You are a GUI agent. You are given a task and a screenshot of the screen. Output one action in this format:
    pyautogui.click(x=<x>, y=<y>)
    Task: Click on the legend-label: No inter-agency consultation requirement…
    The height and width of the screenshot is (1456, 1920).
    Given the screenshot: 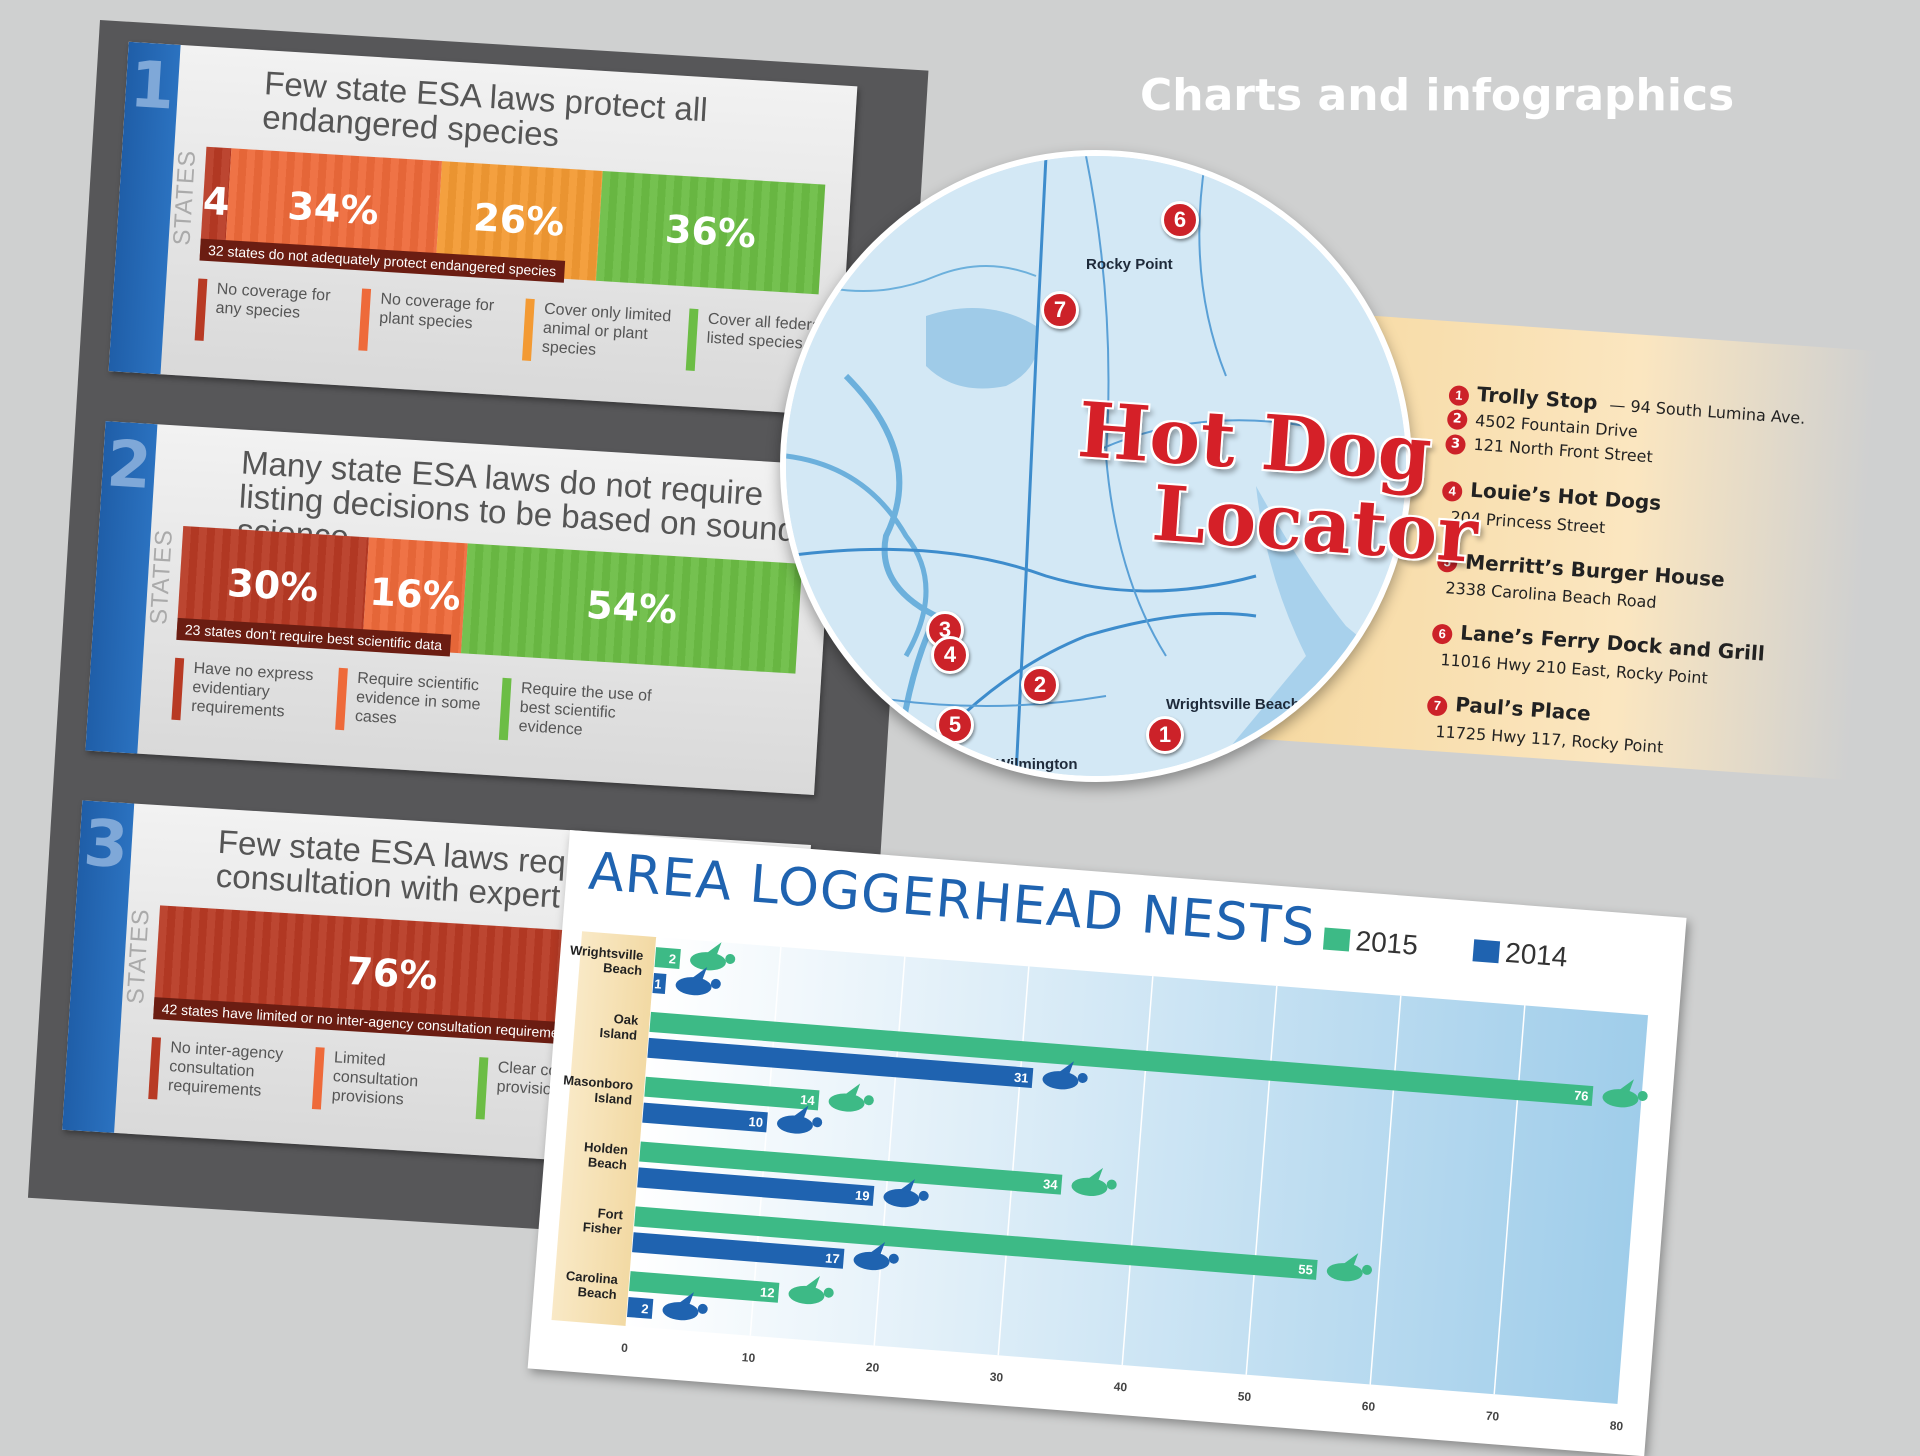 What is the action you would take?
    pyautogui.click(x=225, y=1069)
    